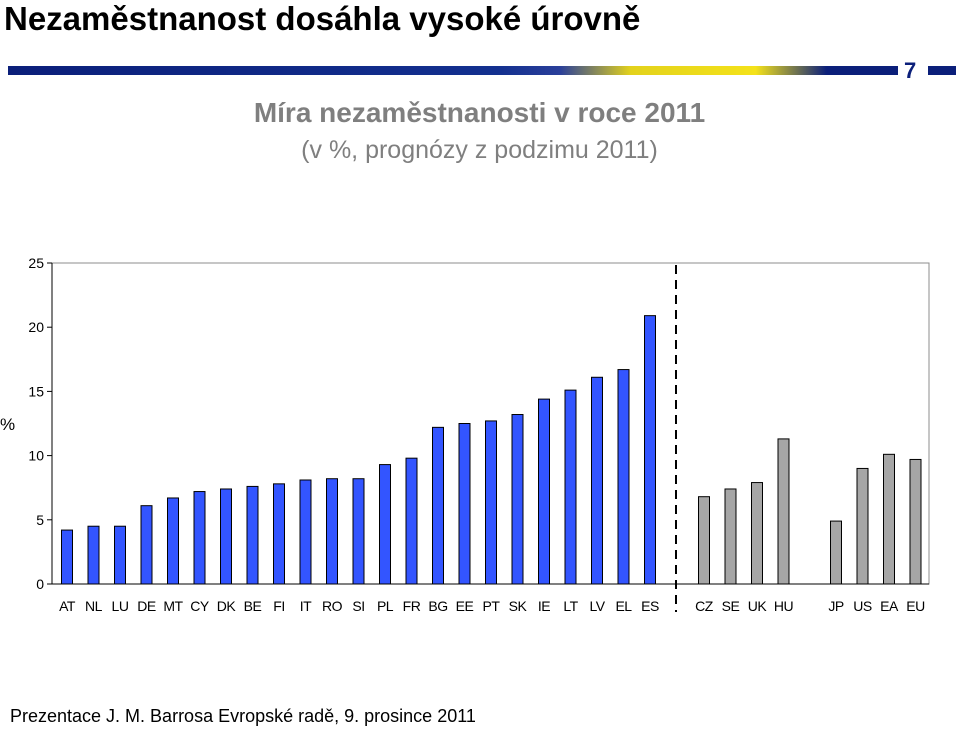 This screenshot has height=730, width=959. What do you see at coordinates (704, 606) in the screenshot?
I see `category-label: CZ` at bounding box center [704, 606].